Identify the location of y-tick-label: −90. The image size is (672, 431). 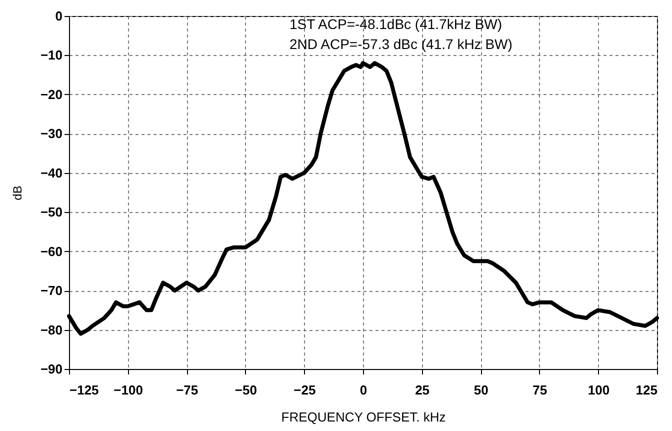
(51, 369).